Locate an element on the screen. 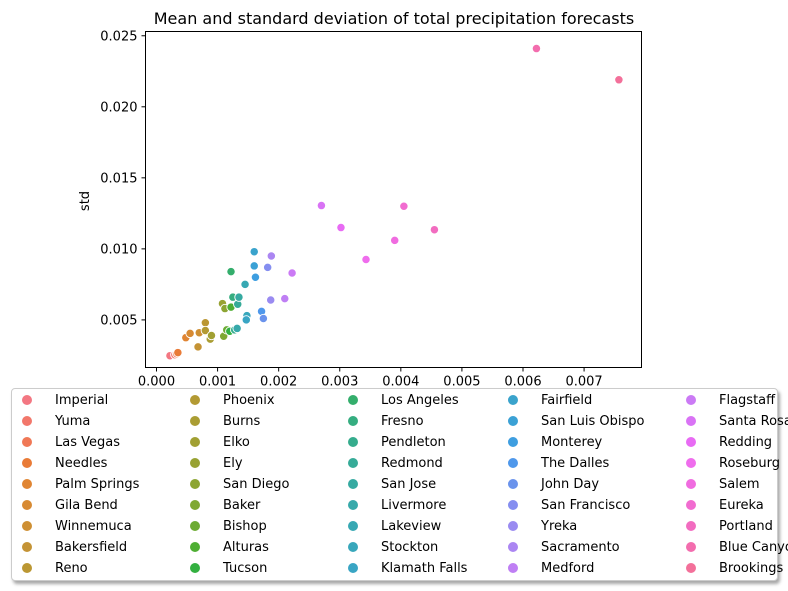  x-tick-label: 0.006 is located at coordinates (522, 382).